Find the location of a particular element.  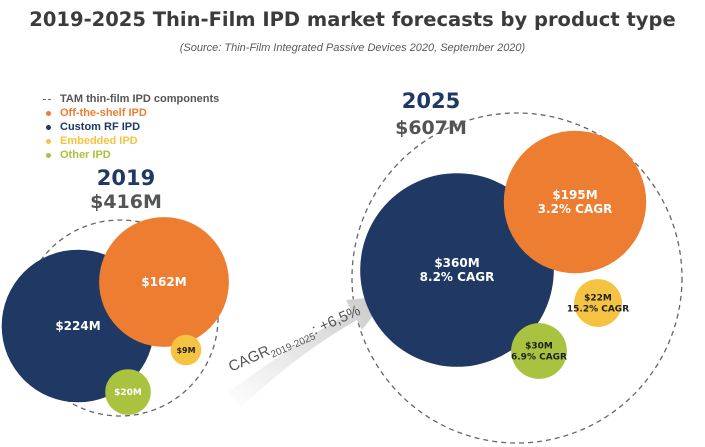

bubble-value-label-custom-rf-ipd-2025: $360M is located at coordinates (456, 263).